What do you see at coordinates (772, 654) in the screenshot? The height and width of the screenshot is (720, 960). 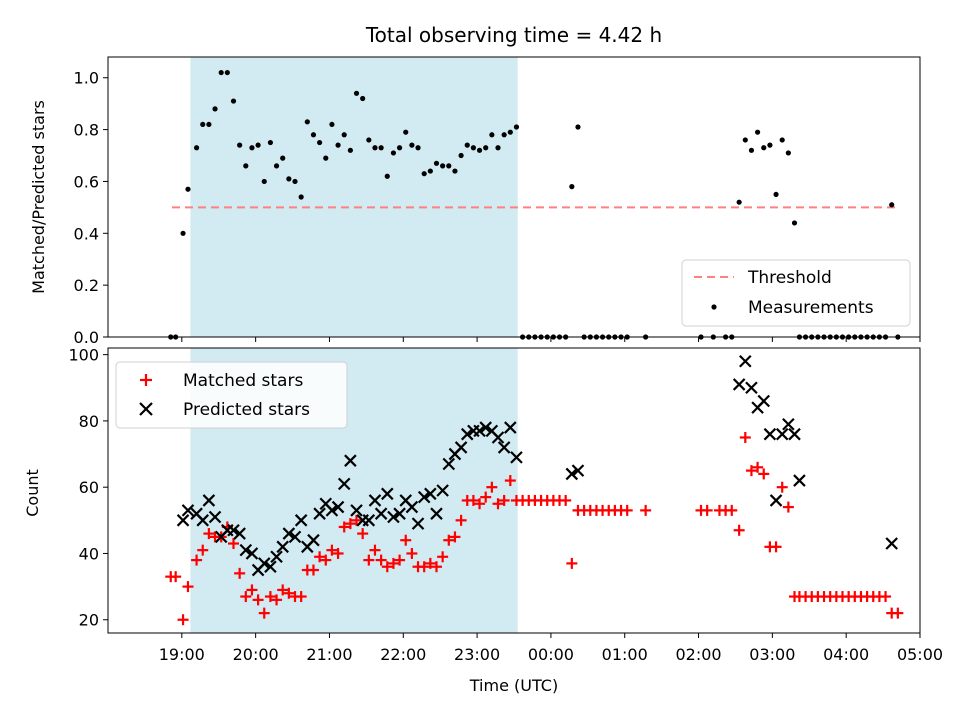 I see `x-tick-label: 03:00` at bounding box center [772, 654].